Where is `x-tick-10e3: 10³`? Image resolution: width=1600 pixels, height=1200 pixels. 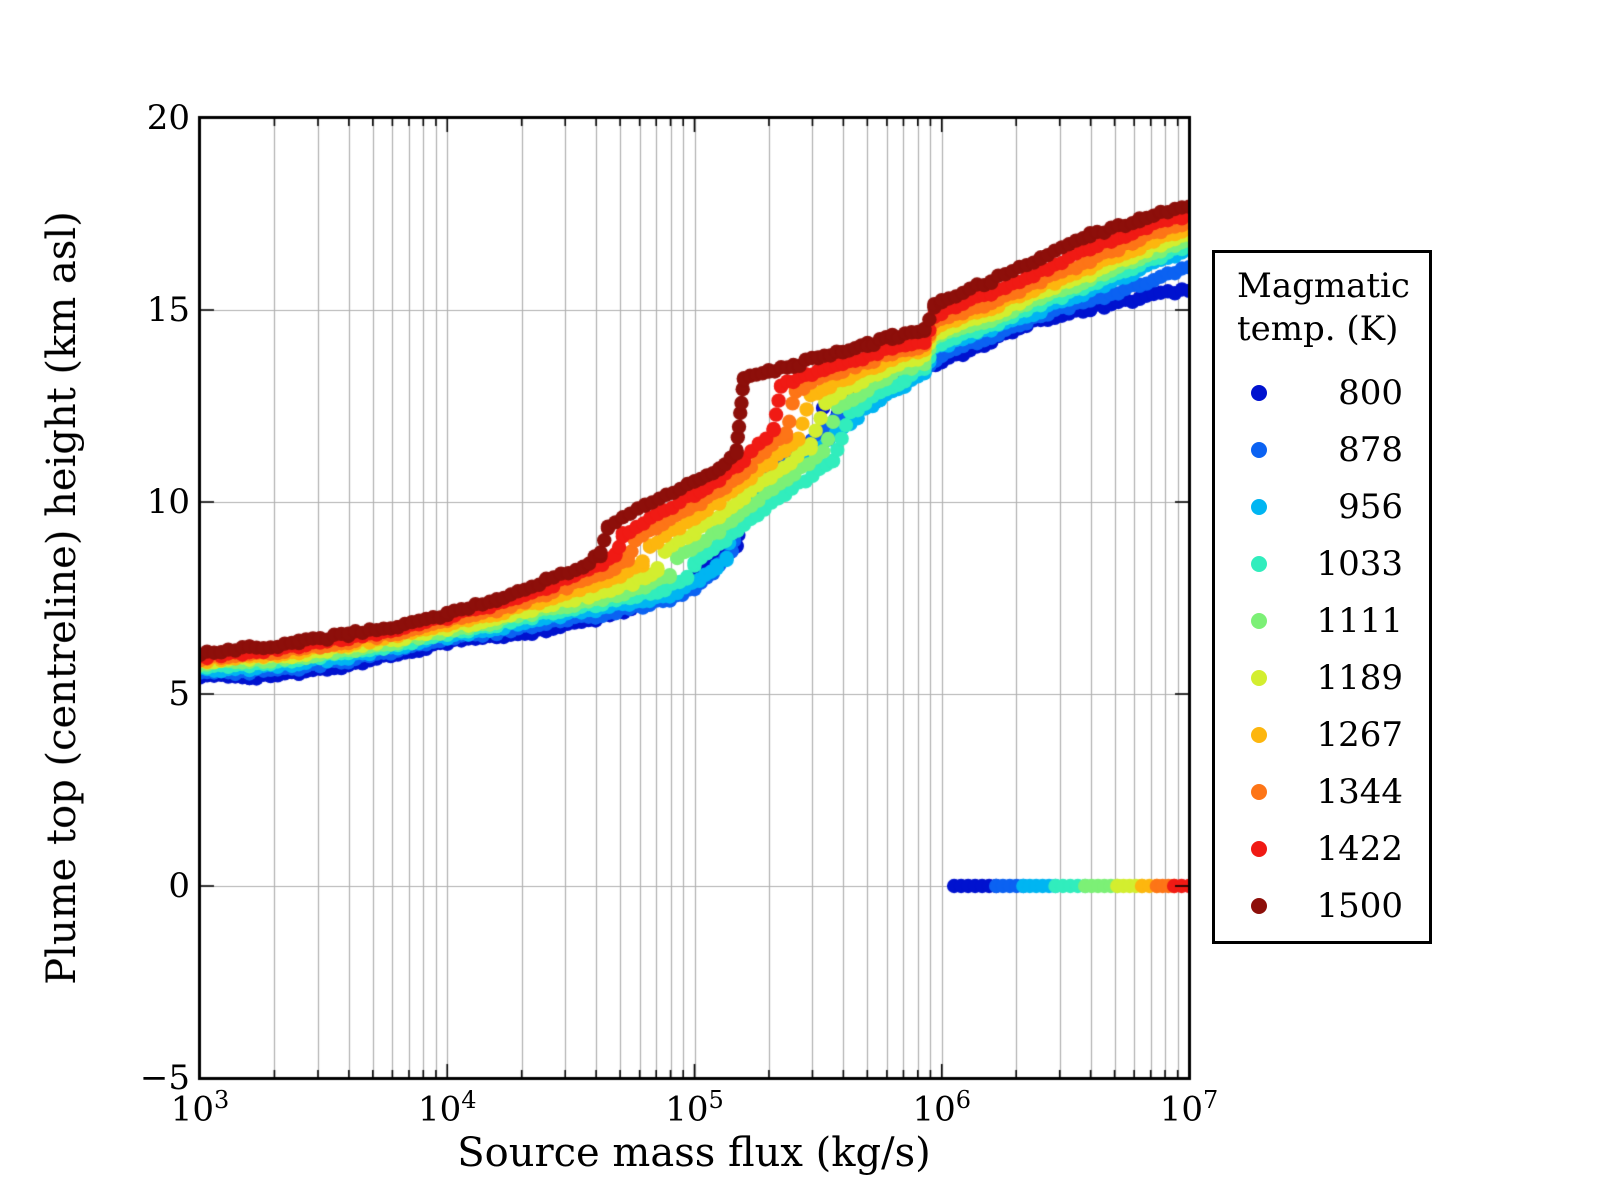 x-tick-10e3: 10³ is located at coordinates (200, 1108).